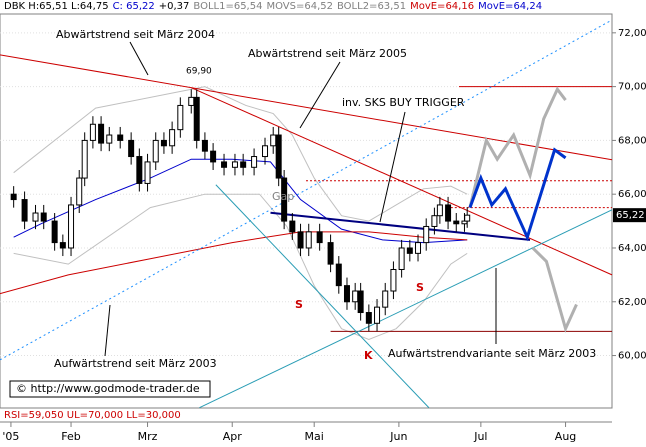 The image size is (646, 447). I want to click on y-tick-label: 72,00, so click(632, 33).